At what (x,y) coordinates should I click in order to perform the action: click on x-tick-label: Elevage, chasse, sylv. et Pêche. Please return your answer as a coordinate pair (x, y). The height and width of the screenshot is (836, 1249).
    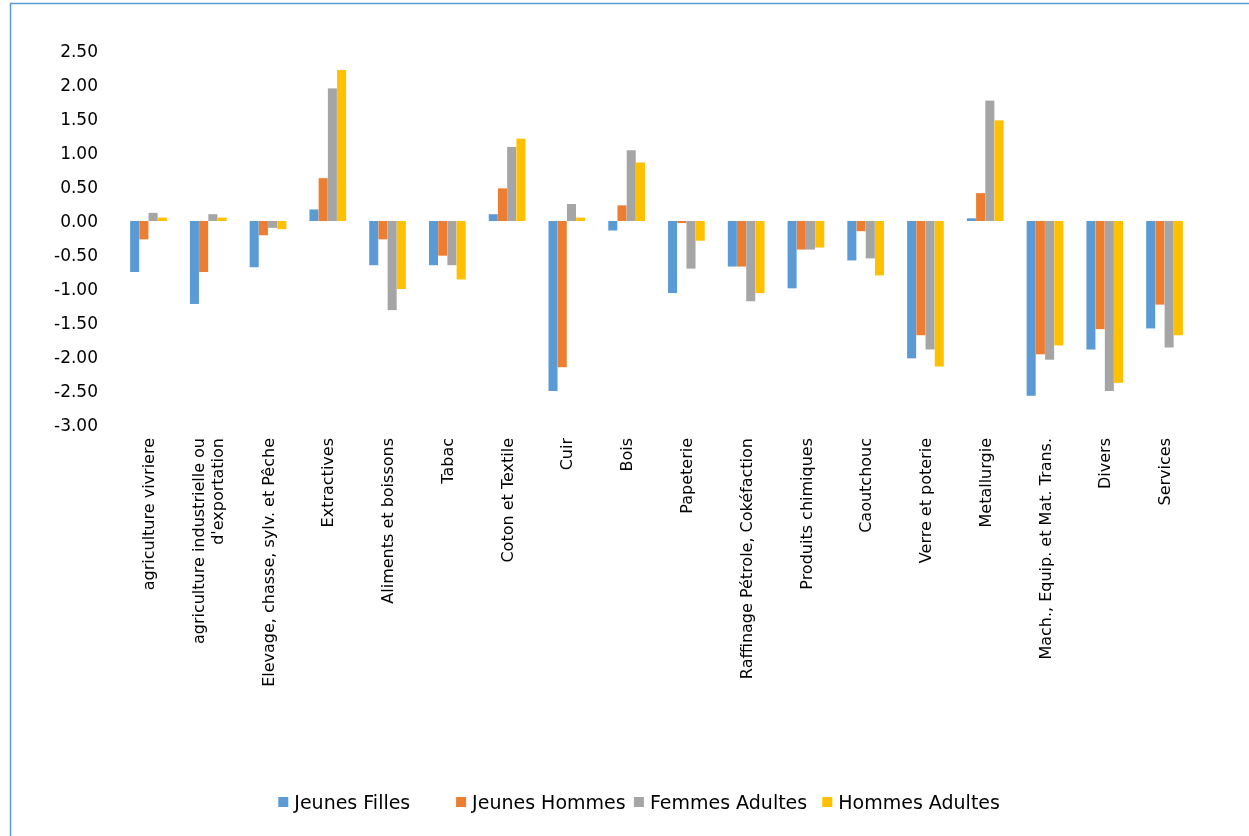
    Looking at the image, I should click on (268, 562).